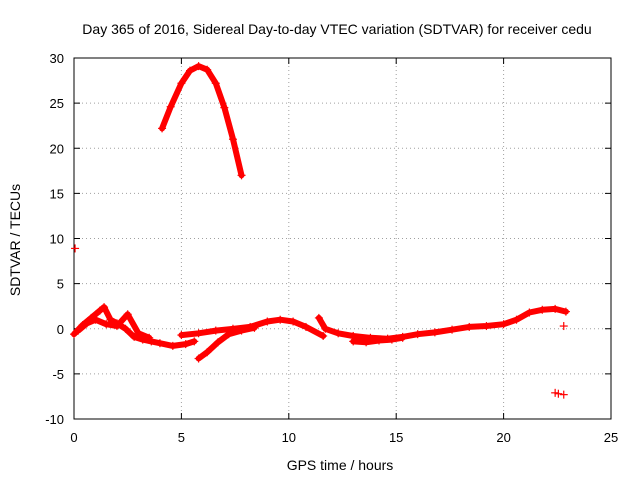  What do you see at coordinates (60, 329) in the screenshot?
I see `y-tick-label: 0` at bounding box center [60, 329].